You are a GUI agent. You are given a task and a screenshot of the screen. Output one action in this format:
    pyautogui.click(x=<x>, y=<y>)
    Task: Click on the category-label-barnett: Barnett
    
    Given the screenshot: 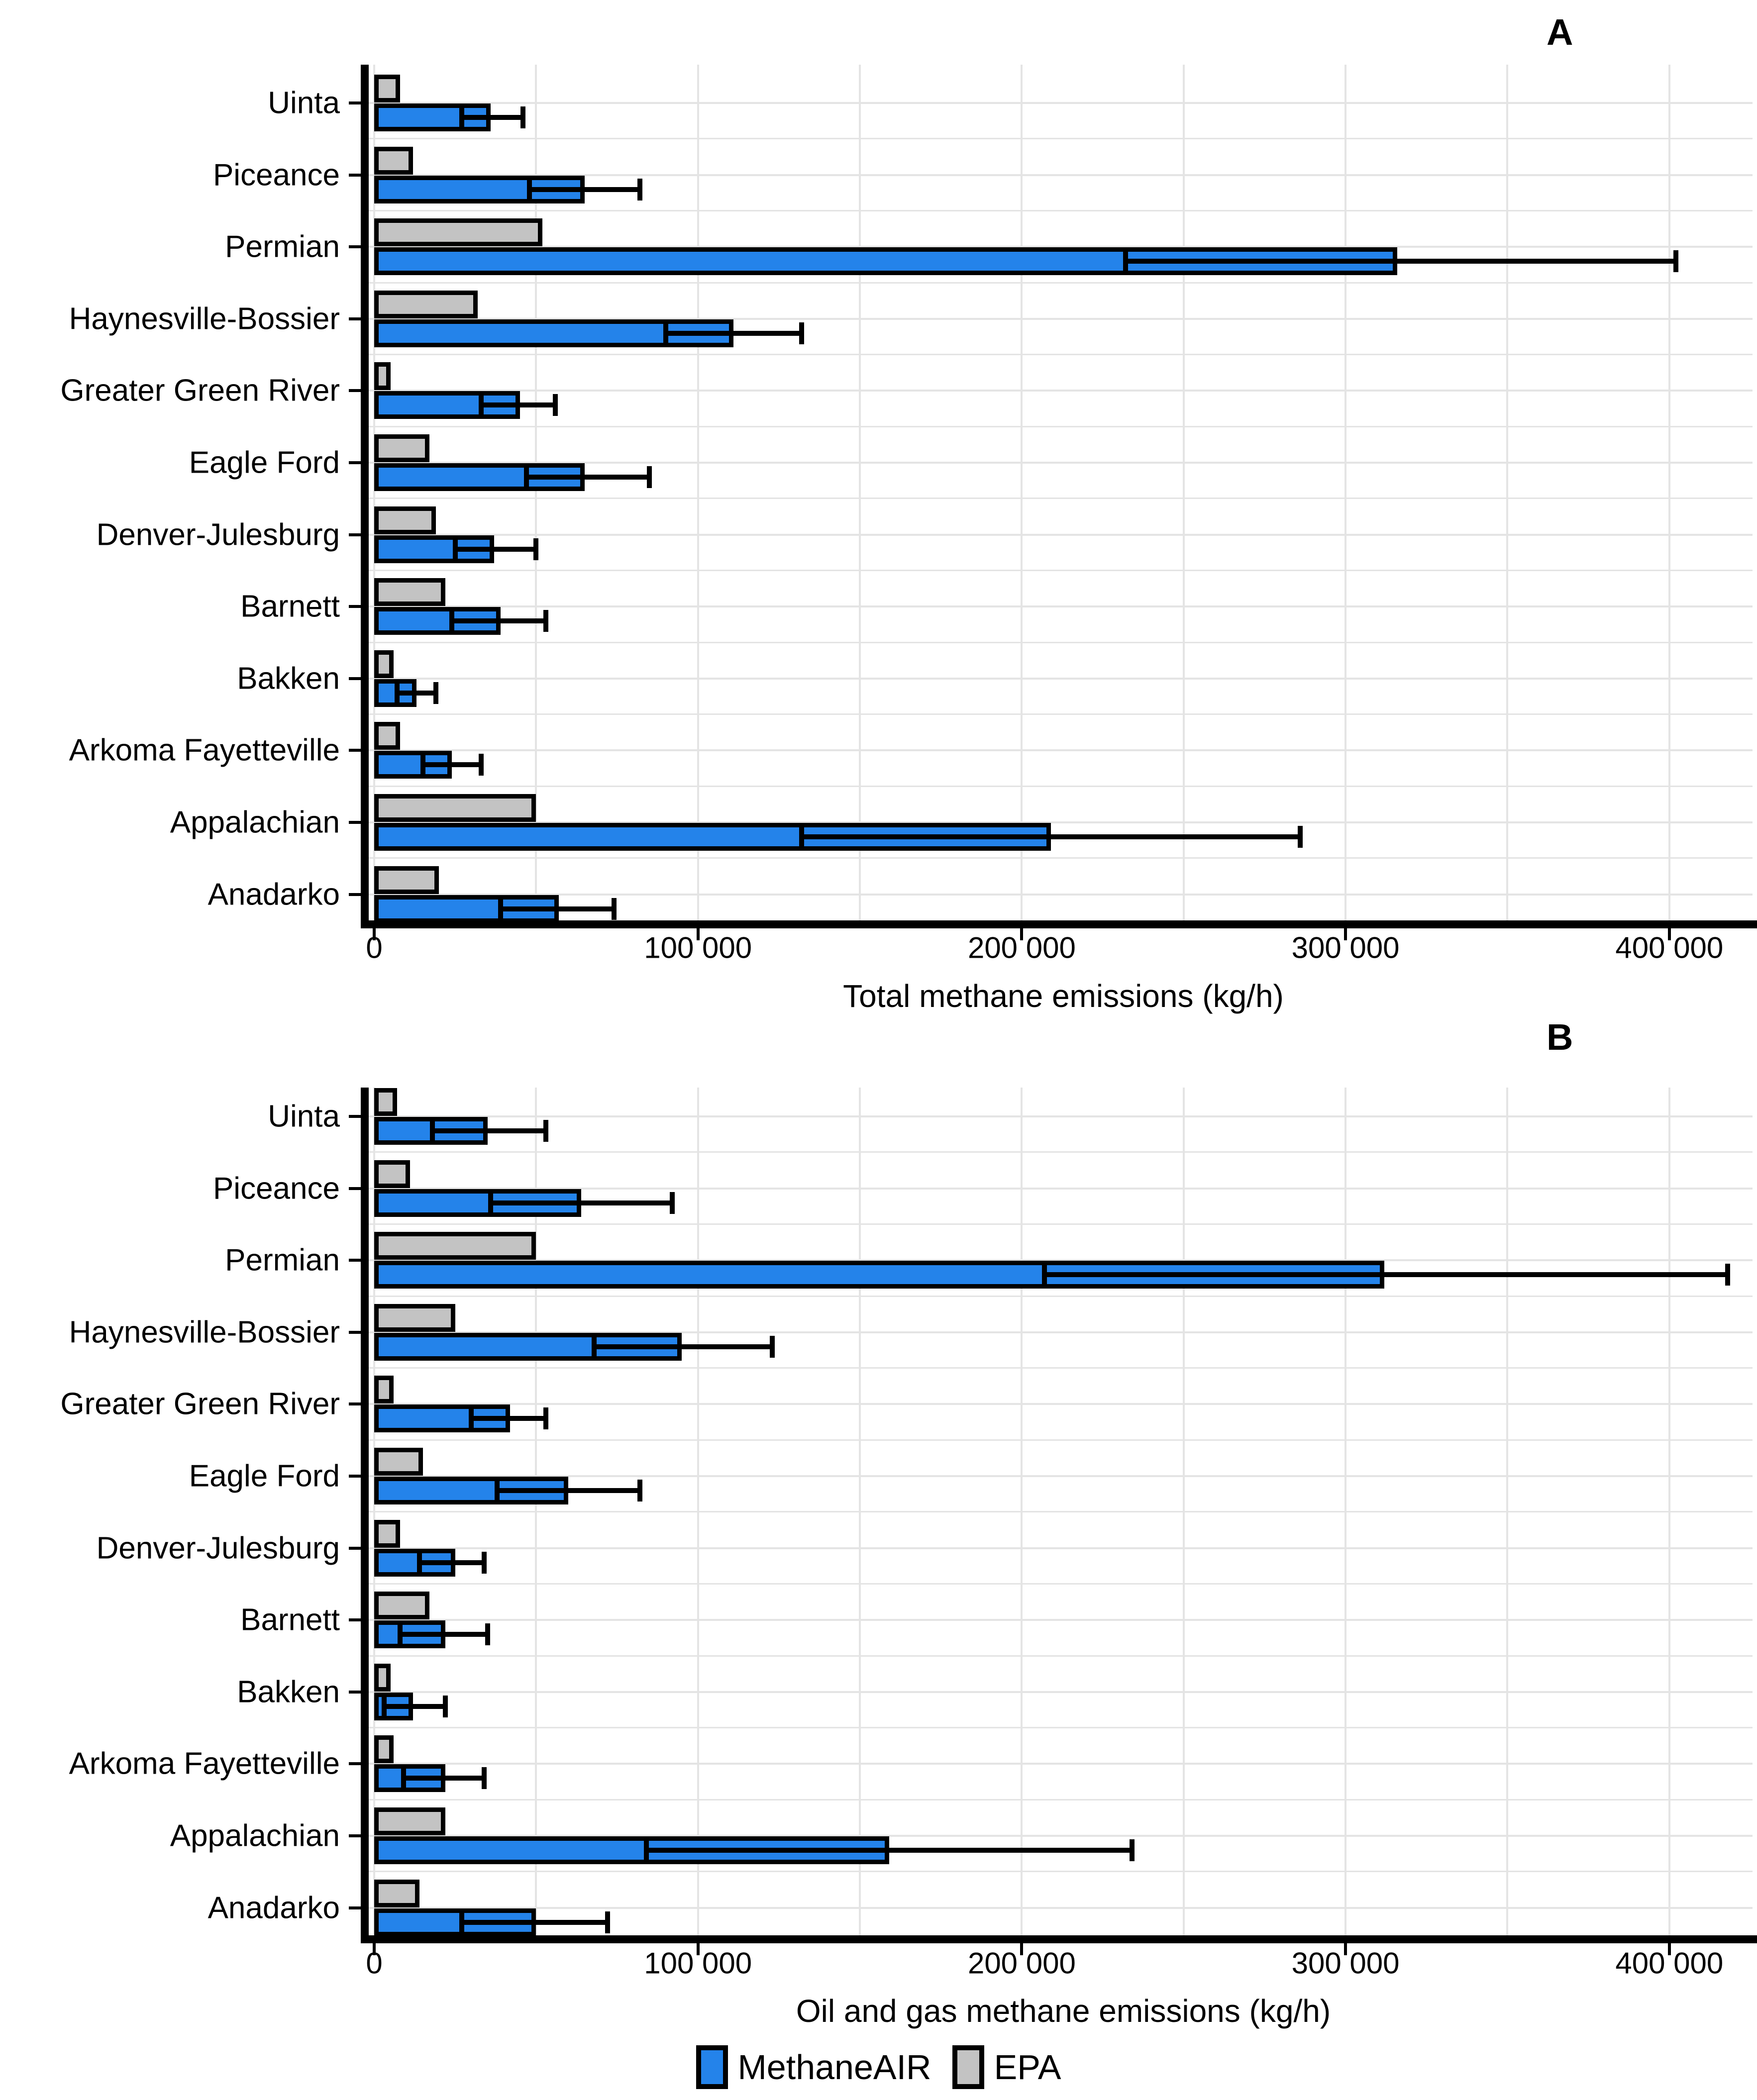 What is the action you would take?
    pyautogui.click(x=290, y=606)
    